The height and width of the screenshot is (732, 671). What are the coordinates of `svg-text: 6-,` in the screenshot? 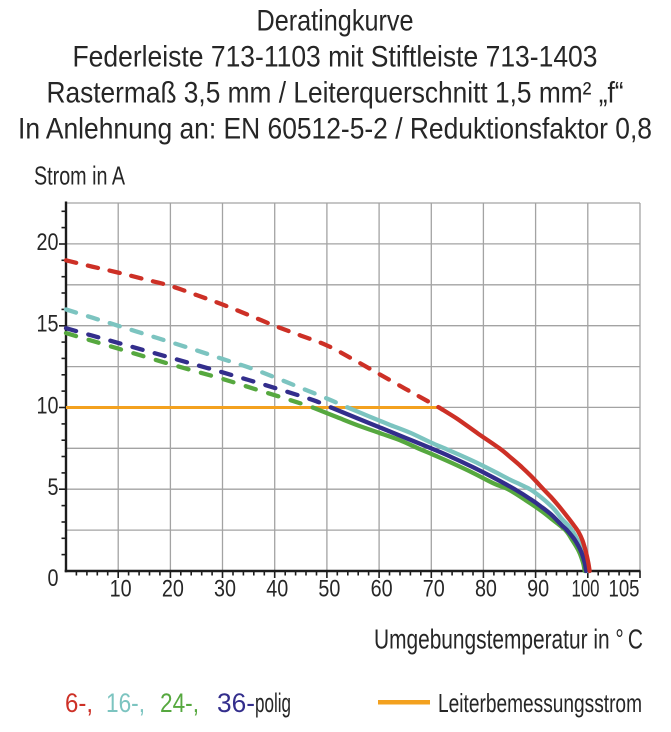 It's located at (79, 703).